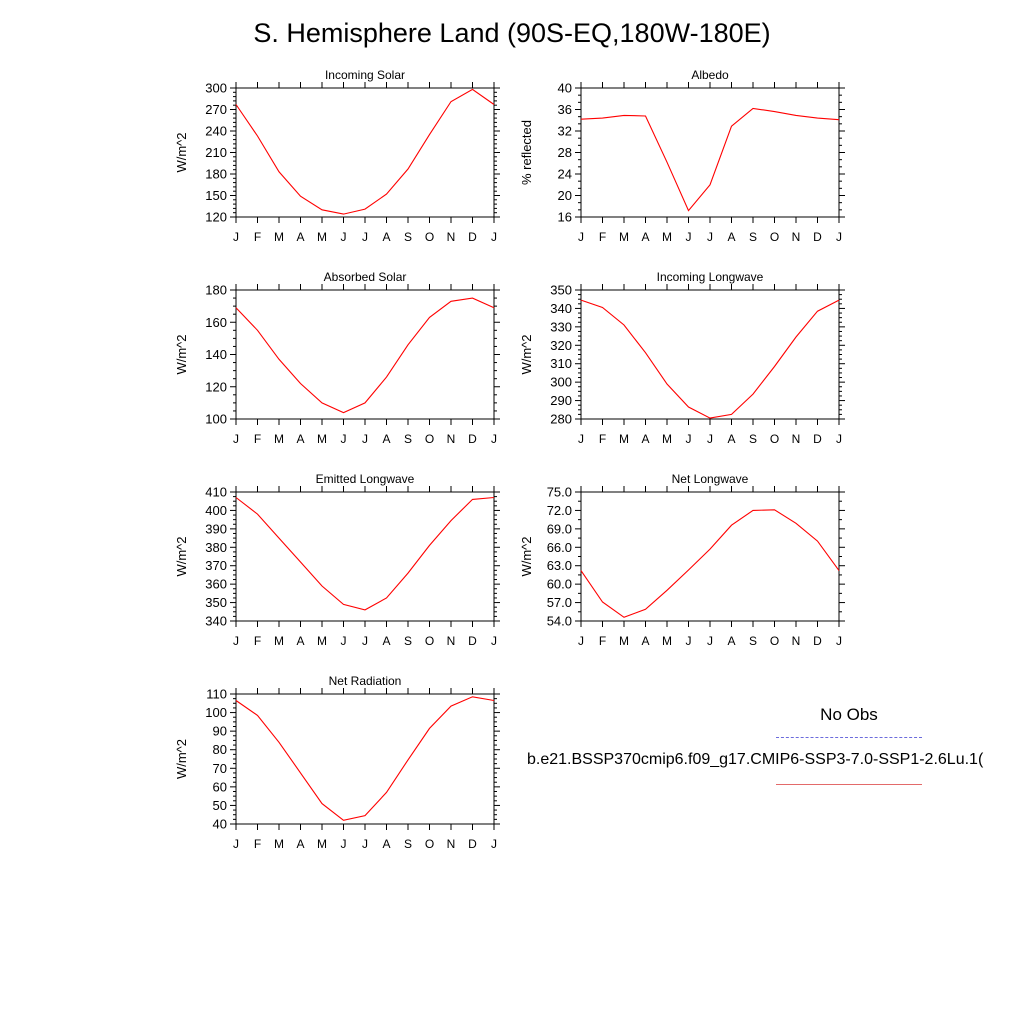 The image size is (1024, 1024). What do you see at coordinates (216, 712) in the screenshot?
I see `y-tick-label: 100` at bounding box center [216, 712].